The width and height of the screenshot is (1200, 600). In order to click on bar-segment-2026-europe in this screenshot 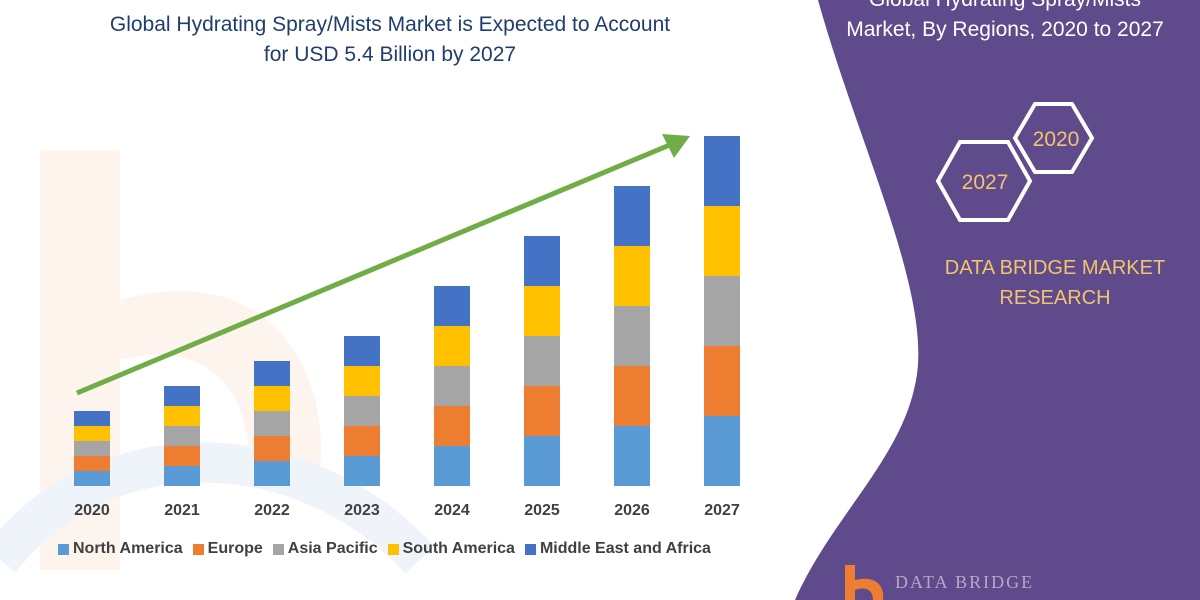, I will do `click(632, 396)`.